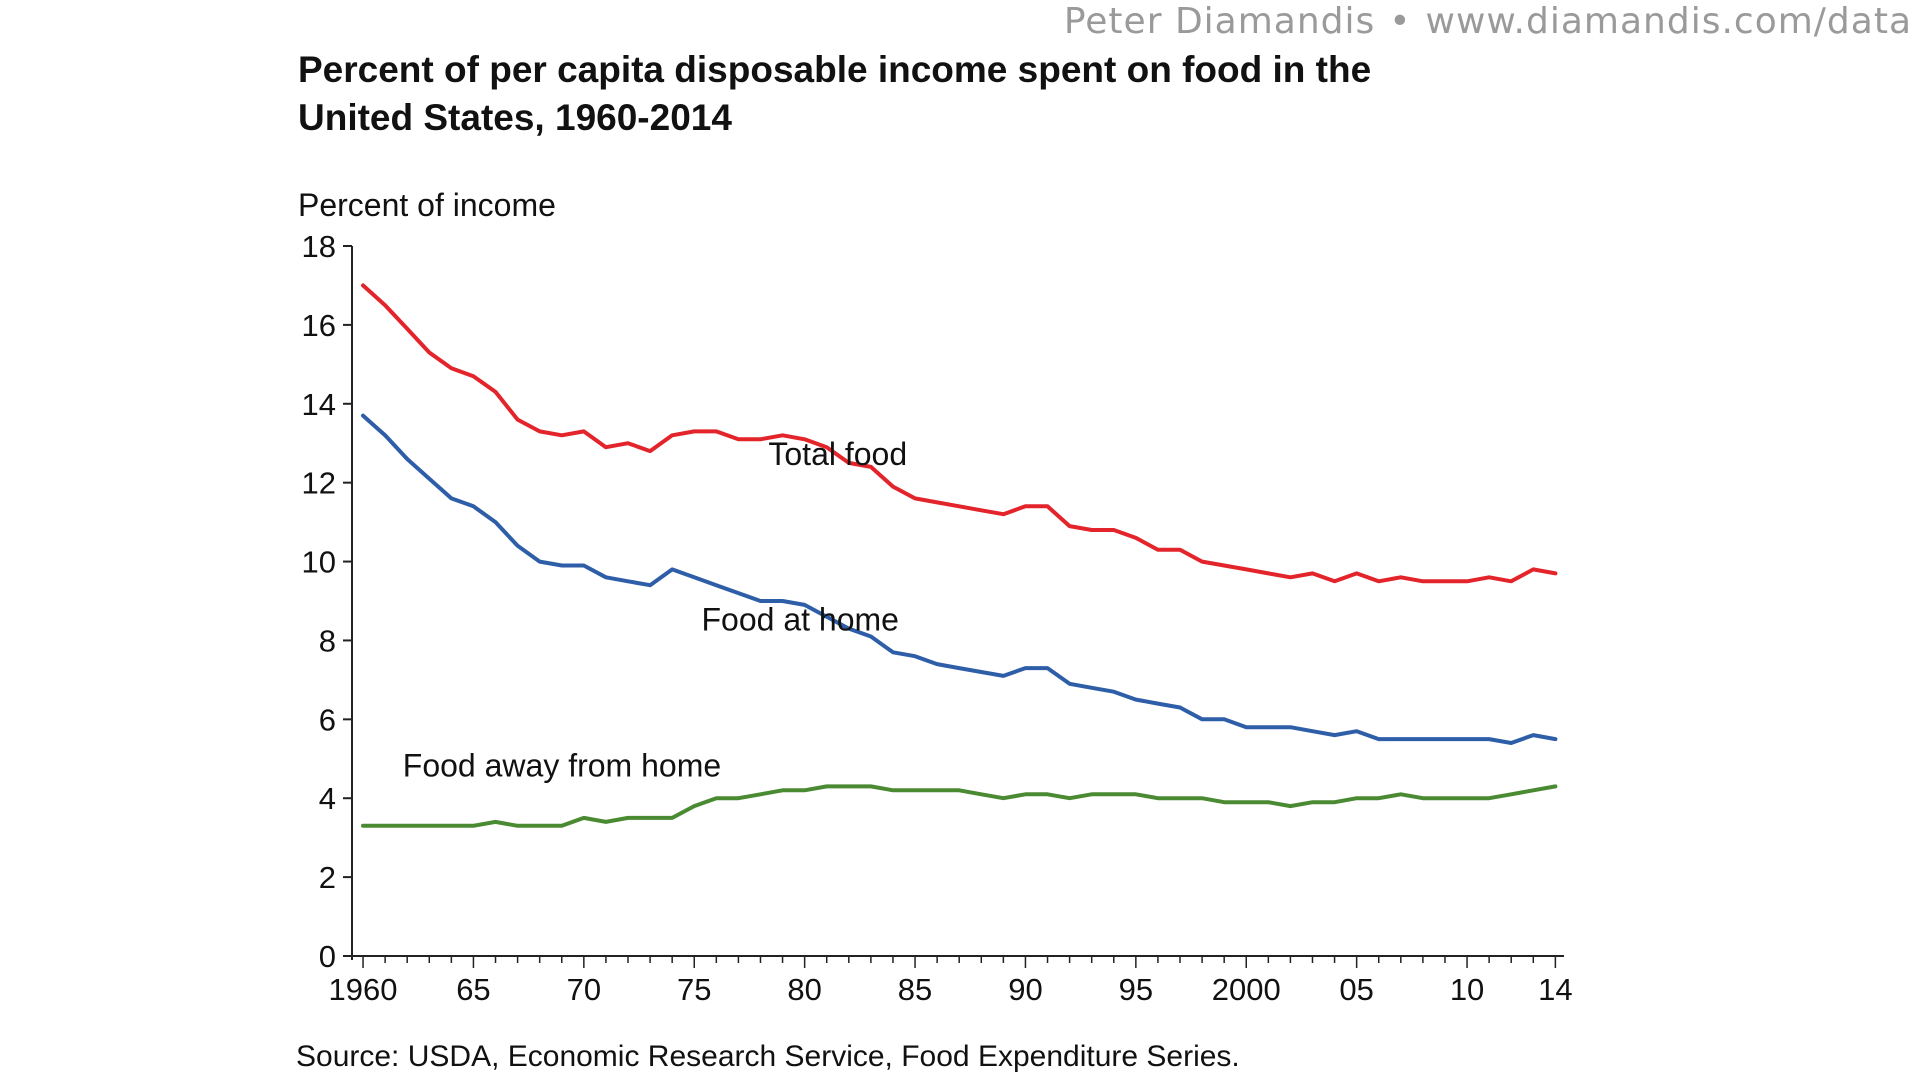 This screenshot has width=1920, height=1080. I want to click on series-label-away: Food away from home, so click(562, 766).